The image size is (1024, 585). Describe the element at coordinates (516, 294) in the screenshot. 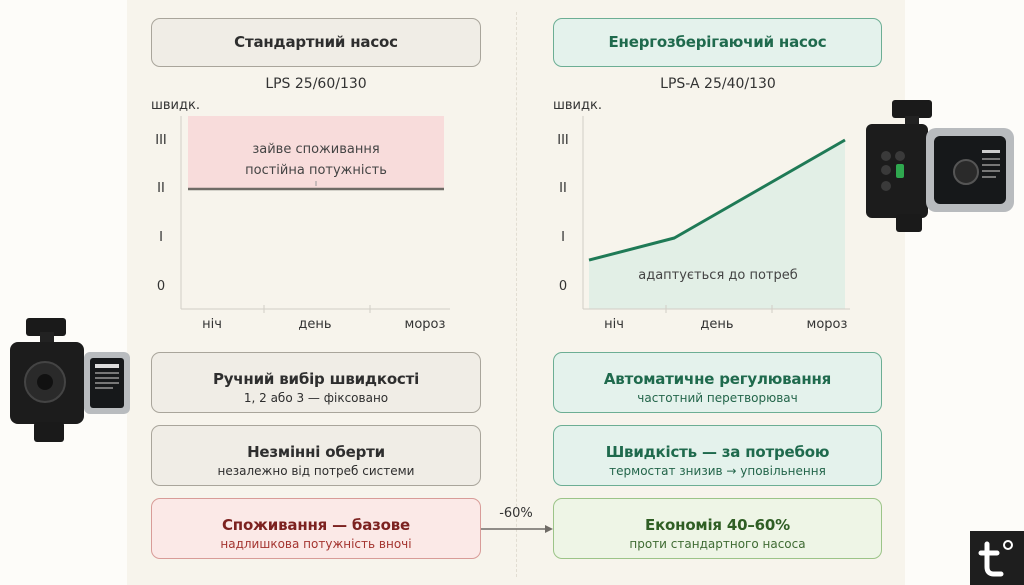

I see `center-divider` at that location.